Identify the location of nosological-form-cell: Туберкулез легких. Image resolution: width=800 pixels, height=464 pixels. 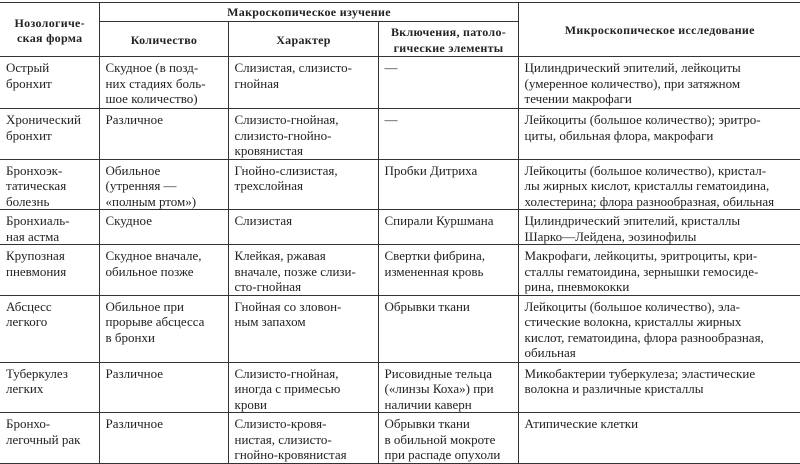
(50, 387).